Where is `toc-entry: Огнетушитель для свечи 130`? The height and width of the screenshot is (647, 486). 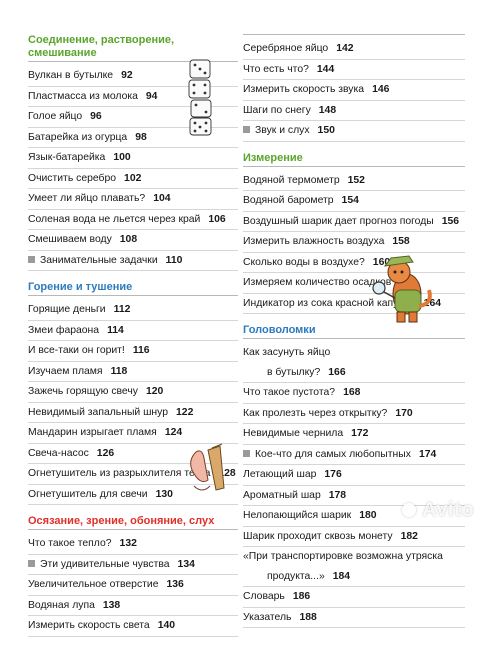
toc-entry: Огнетушитель для свечи 130 is located at coordinates (133, 495).